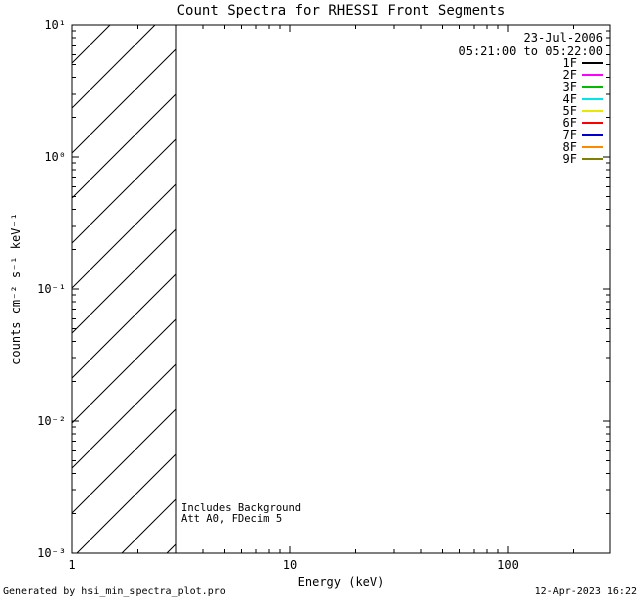 The width and height of the screenshot is (640, 600). I want to click on legend-entry-label: 3F, so click(570, 87).